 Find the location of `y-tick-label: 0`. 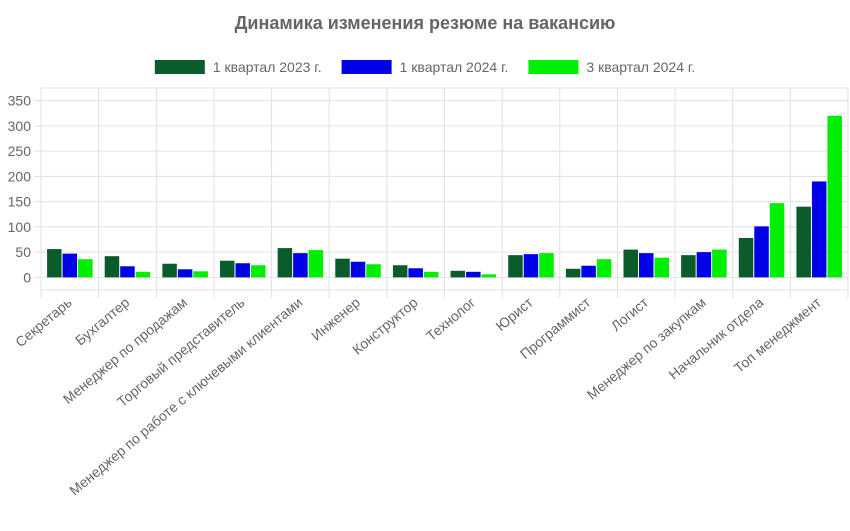

y-tick-label: 0 is located at coordinates (27, 277).